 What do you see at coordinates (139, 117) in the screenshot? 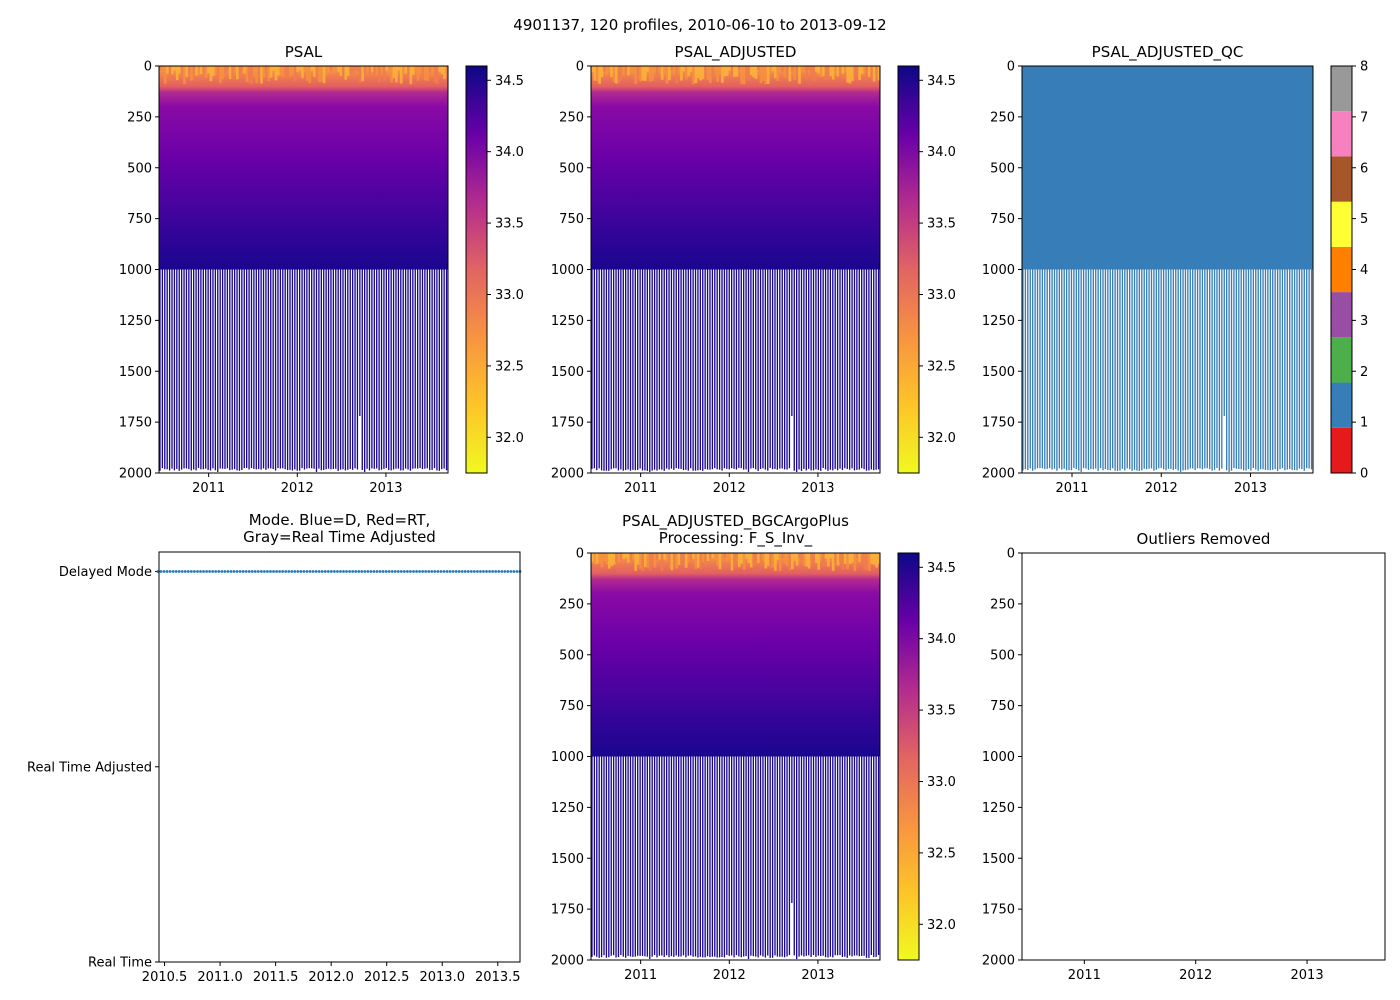
I see `y-tick-label: 250` at bounding box center [139, 117].